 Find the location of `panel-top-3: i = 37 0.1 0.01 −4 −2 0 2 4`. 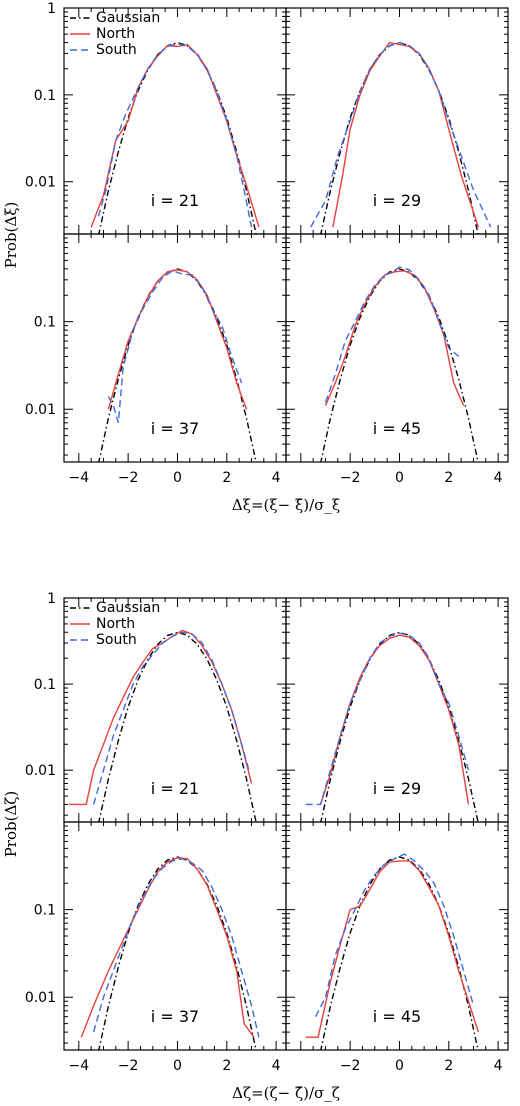

panel-top-3: i = 37 0.1 0.01 −4 −2 0 2 4 is located at coordinates (156, 359).